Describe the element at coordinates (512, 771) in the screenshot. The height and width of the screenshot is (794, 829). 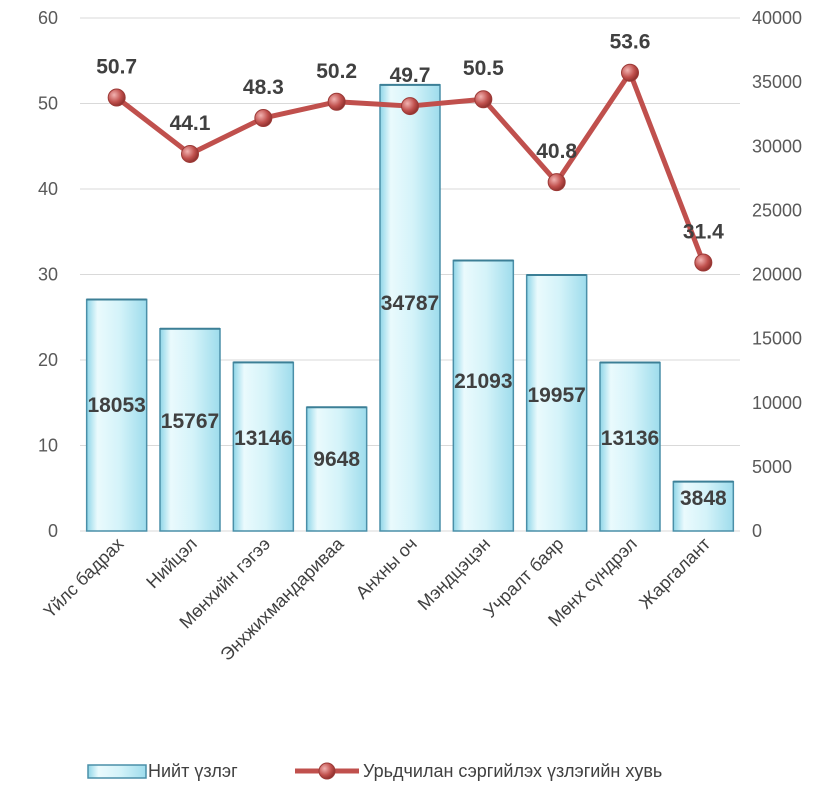
I see `legend-label-line: Урьдчилан сэргийлэх үзлэгийн хувь` at that location.